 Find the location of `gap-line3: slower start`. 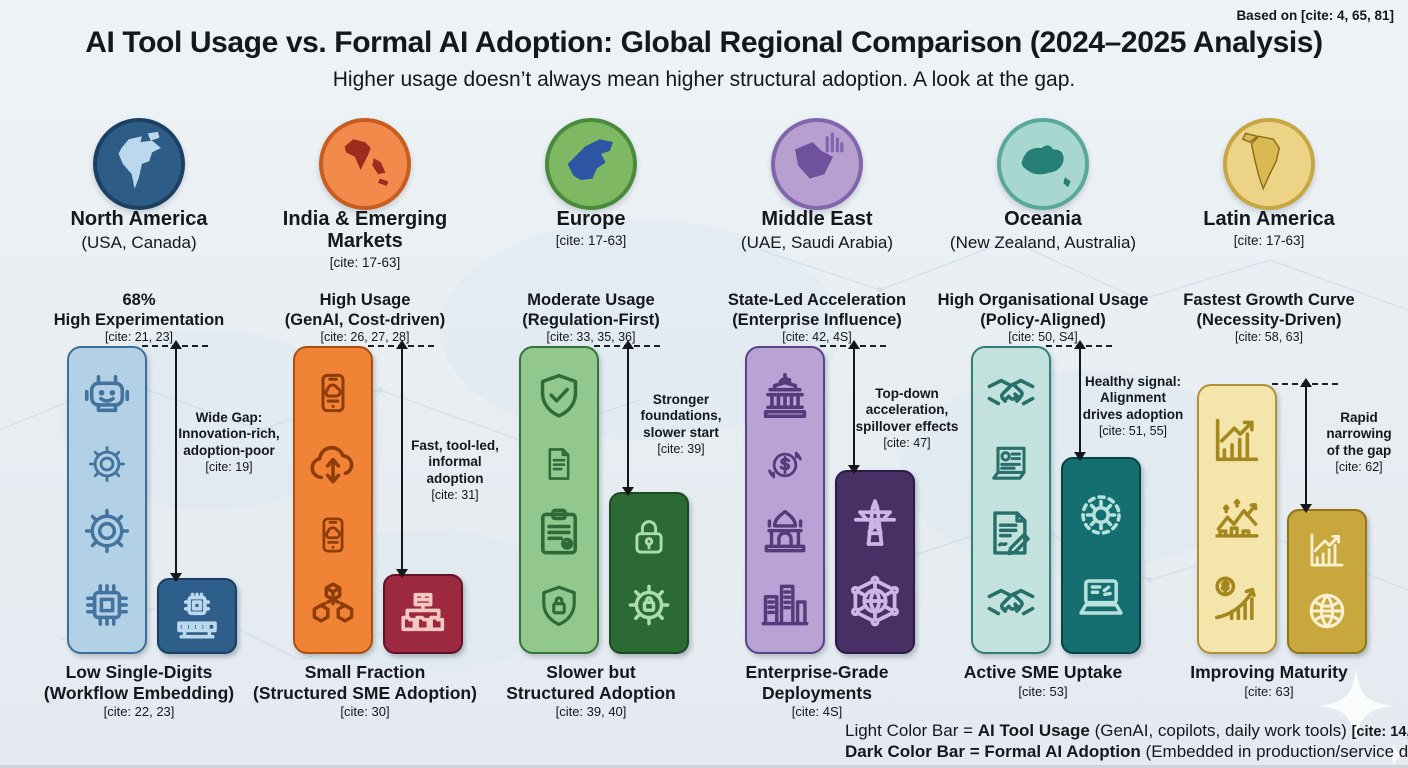

gap-line3: slower start is located at coordinates (681, 432).